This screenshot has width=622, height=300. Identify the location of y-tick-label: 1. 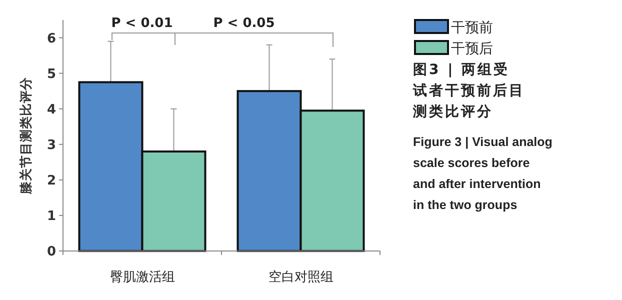
(51, 216).